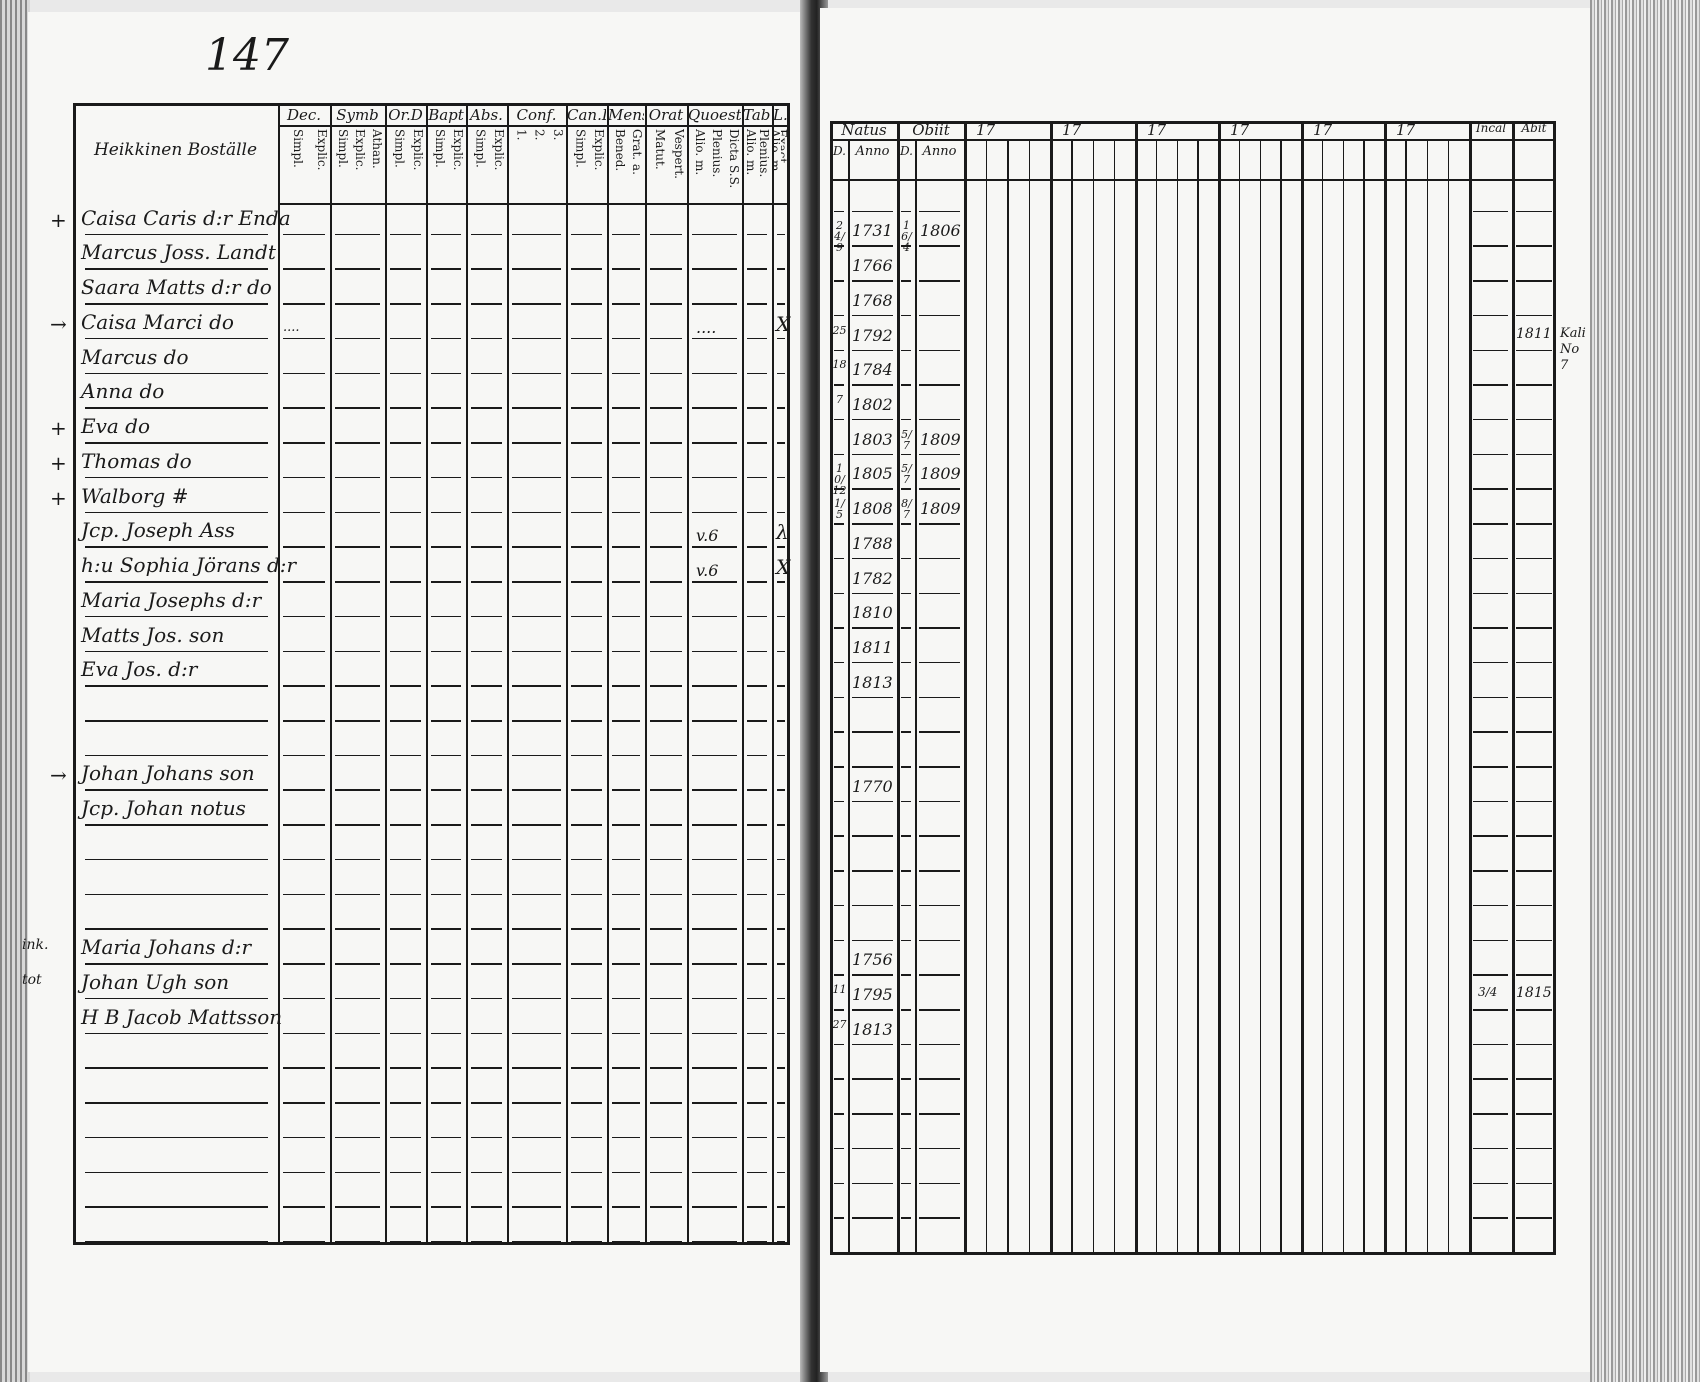 This screenshot has height=1382, width=1700. What do you see at coordinates (176, 287) in the screenshot?
I see `person-name: Saara Matts d:r do` at bounding box center [176, 287].